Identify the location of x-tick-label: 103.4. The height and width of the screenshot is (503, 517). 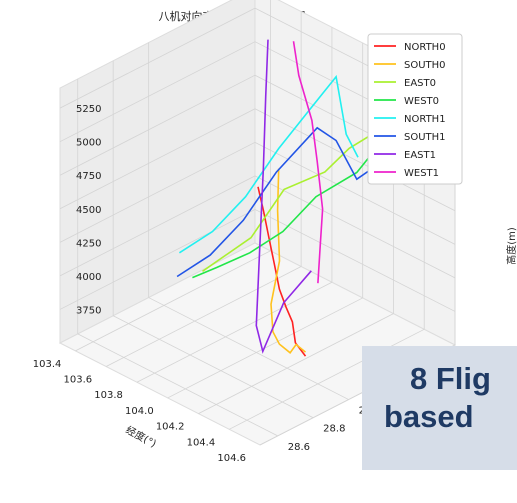
(47, 364).